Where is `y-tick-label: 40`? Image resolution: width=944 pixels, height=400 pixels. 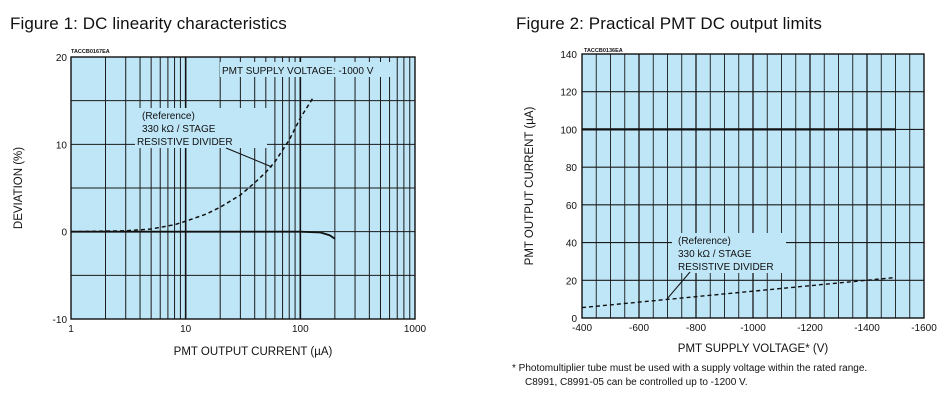 y-tick-label: 40 is located at coordinates (572, 244).